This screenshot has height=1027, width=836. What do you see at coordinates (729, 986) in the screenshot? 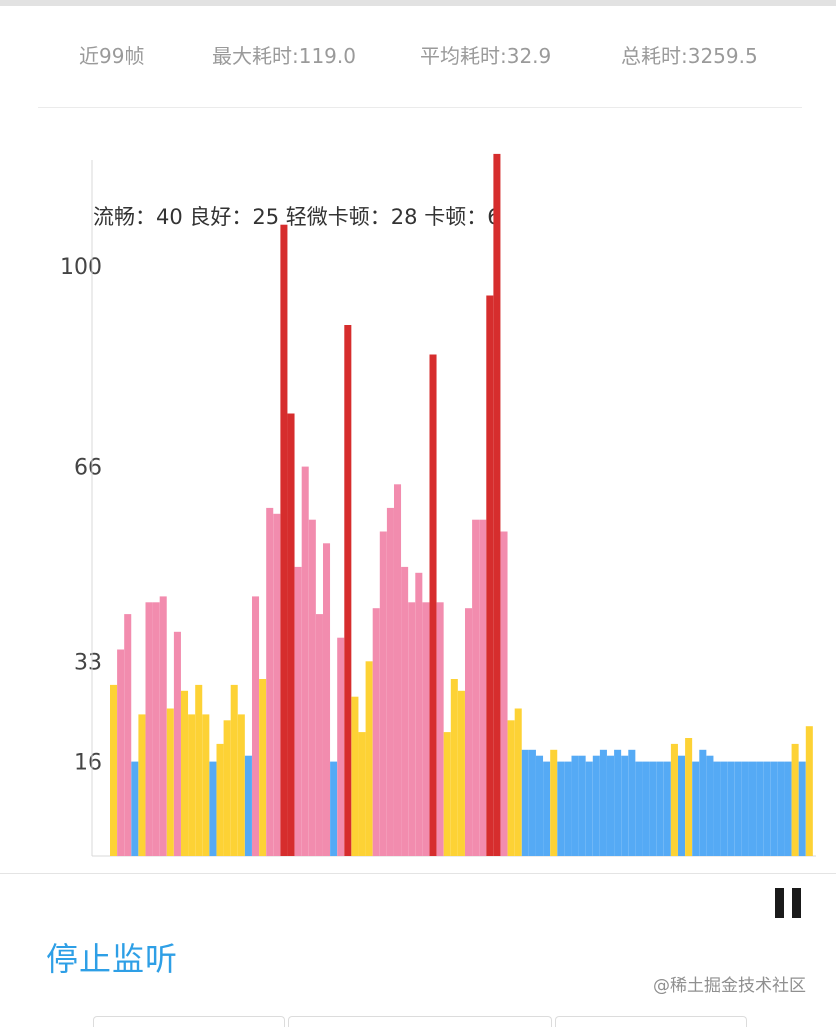
I see `watermark: @稀土掘金技术社区` at bounding box center [729, 986].